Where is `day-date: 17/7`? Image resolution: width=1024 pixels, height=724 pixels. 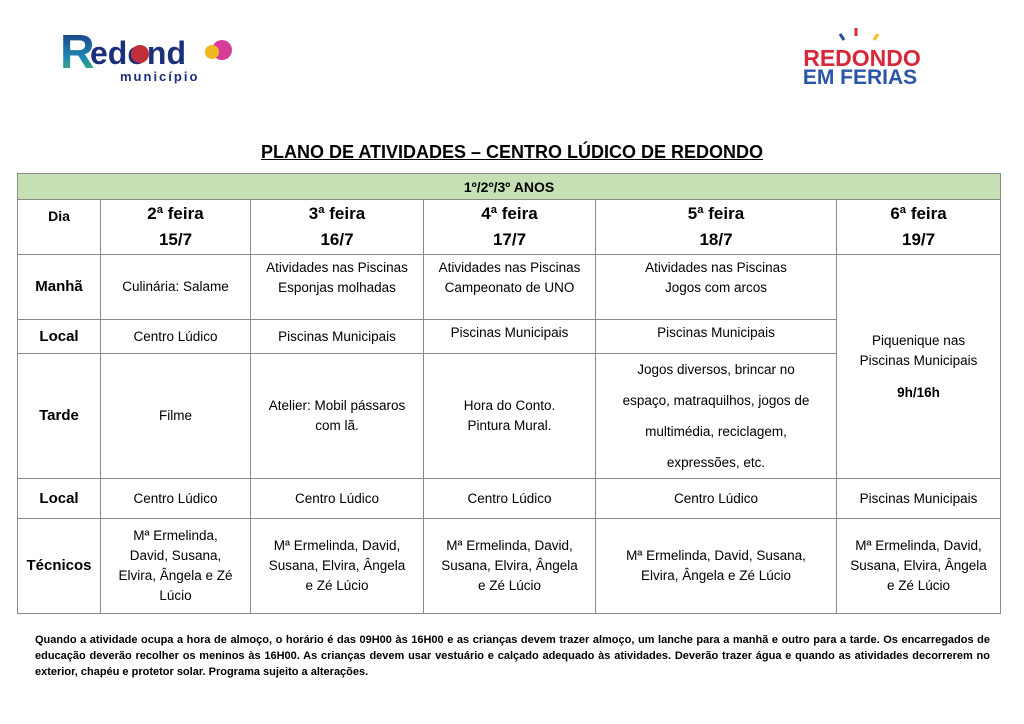
day-date: 17/7 is located at coordinates (509, 239).